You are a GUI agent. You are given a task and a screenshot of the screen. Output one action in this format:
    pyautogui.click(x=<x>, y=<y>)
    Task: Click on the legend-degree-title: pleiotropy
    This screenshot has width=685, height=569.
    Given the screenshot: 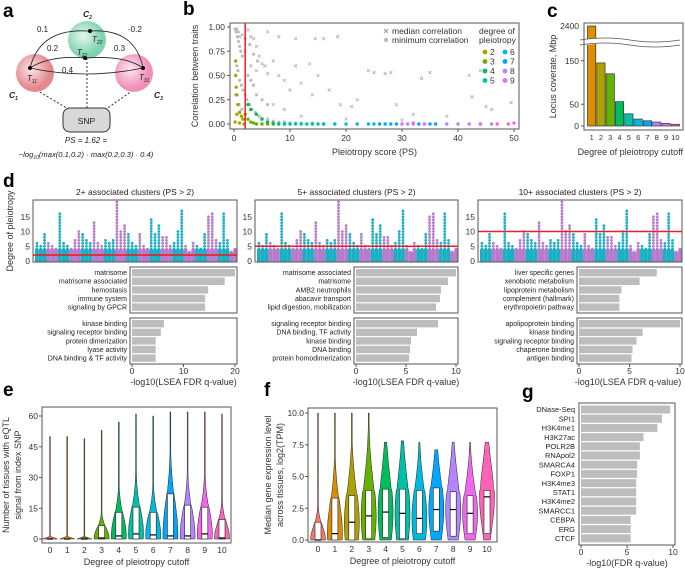 What is the action you would take?
    pyautogui.click(x=498, y=40)
    